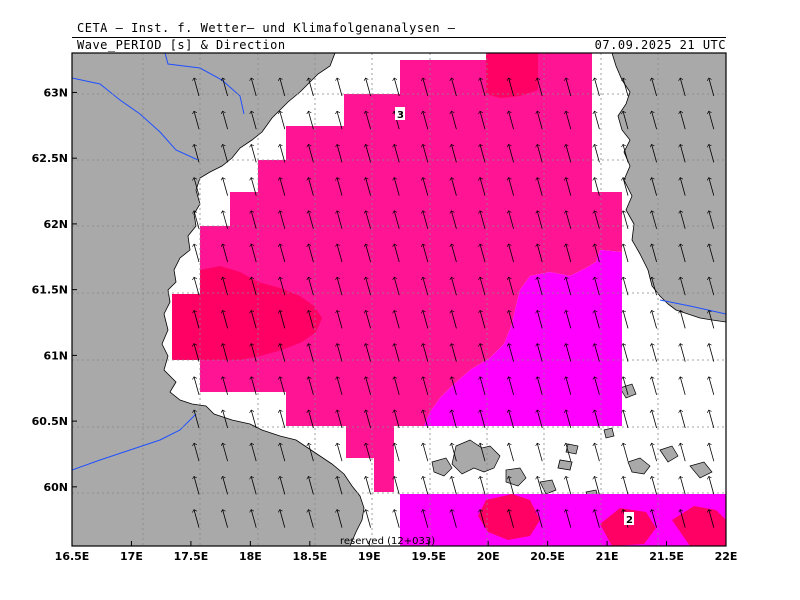 The width and height of the screenshot is (800, 600). I want to click on lat-tick-label: 62N, so click(55, 224).